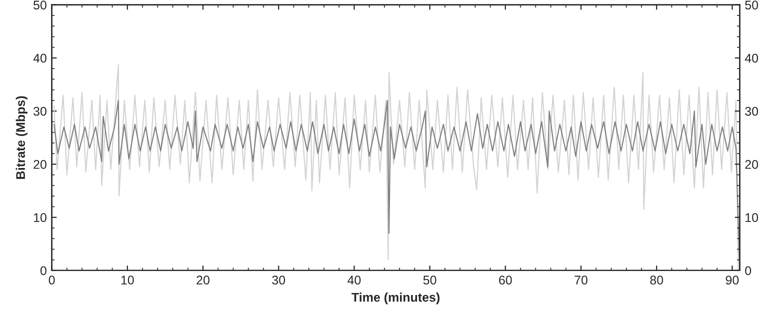 This screenshot has height=322, width=773. Describe the element at coordinates (40, 111) in the screenshot. I see `y-tick-label: 30` at that location.